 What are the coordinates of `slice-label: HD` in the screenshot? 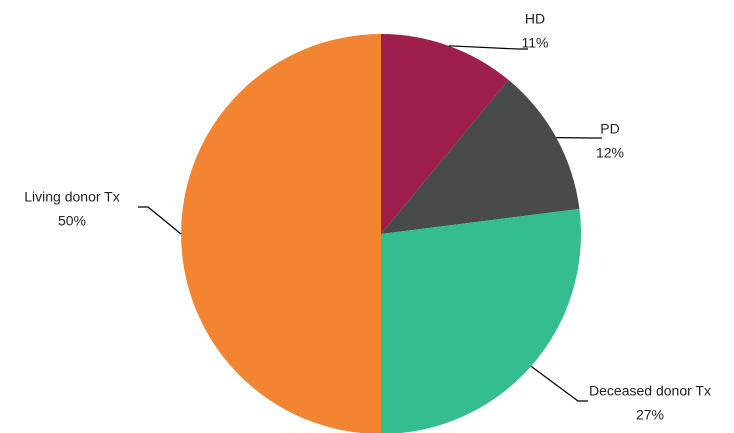 It's located at (535, 19).